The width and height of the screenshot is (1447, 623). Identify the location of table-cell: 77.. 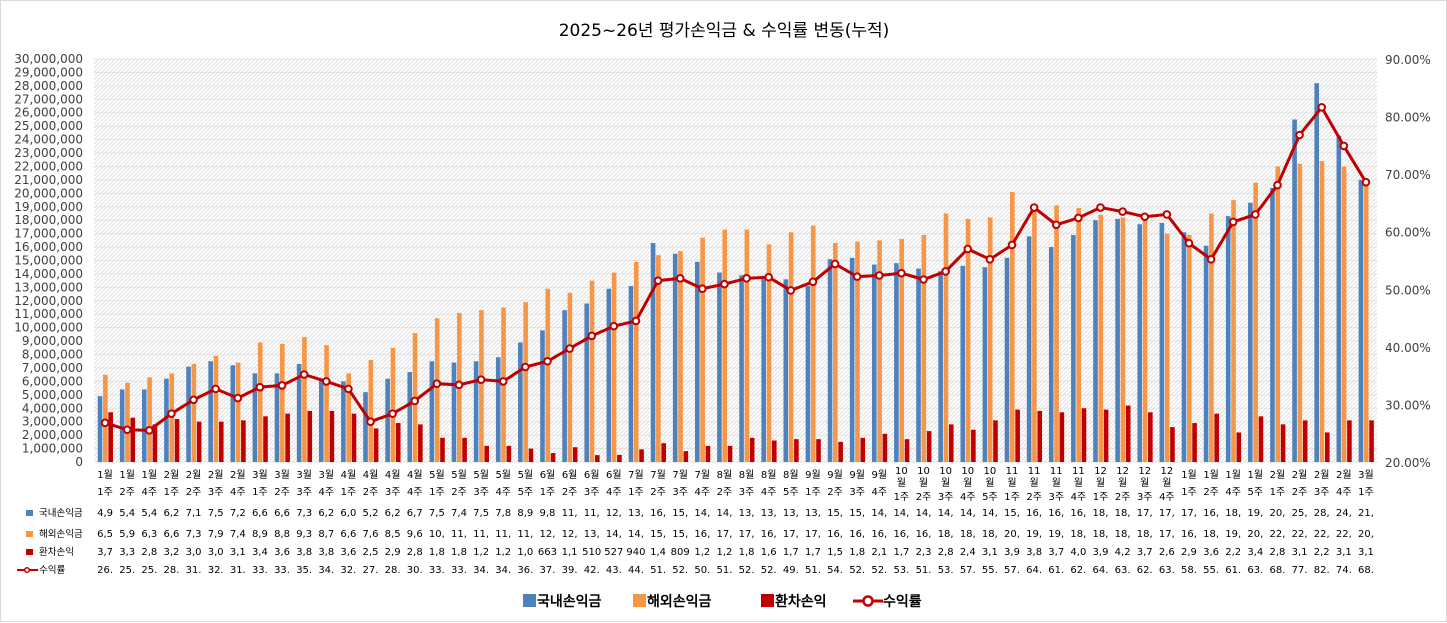
(1300, 570).